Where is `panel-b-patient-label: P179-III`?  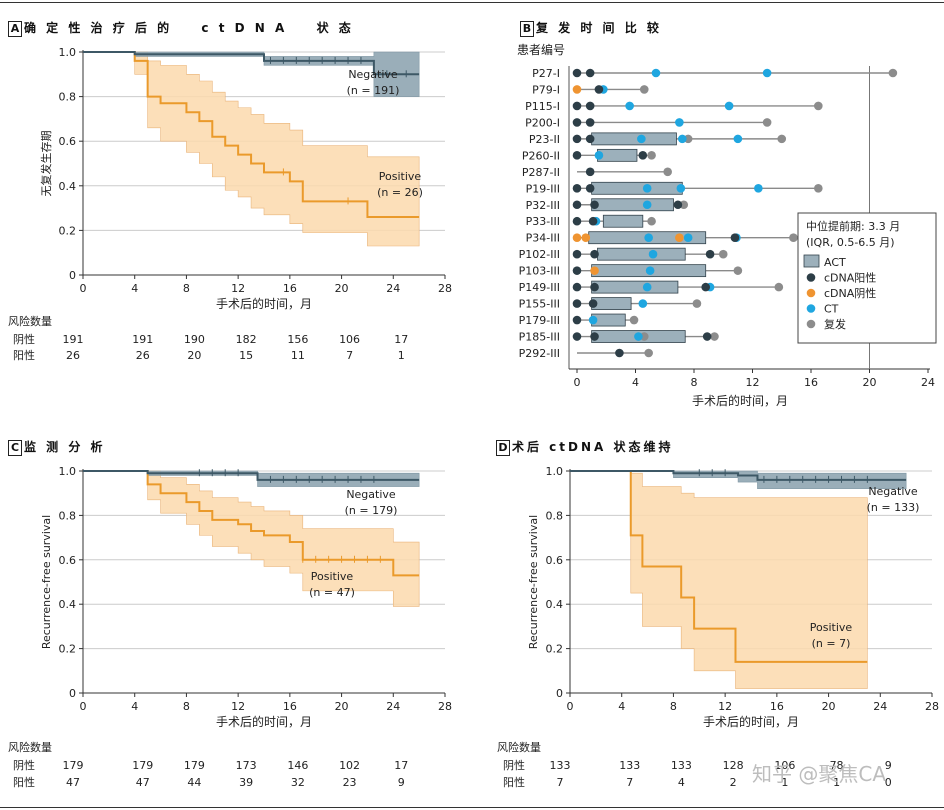 panel-b-patient-label: P179-III is located at coordinates (539, 320).